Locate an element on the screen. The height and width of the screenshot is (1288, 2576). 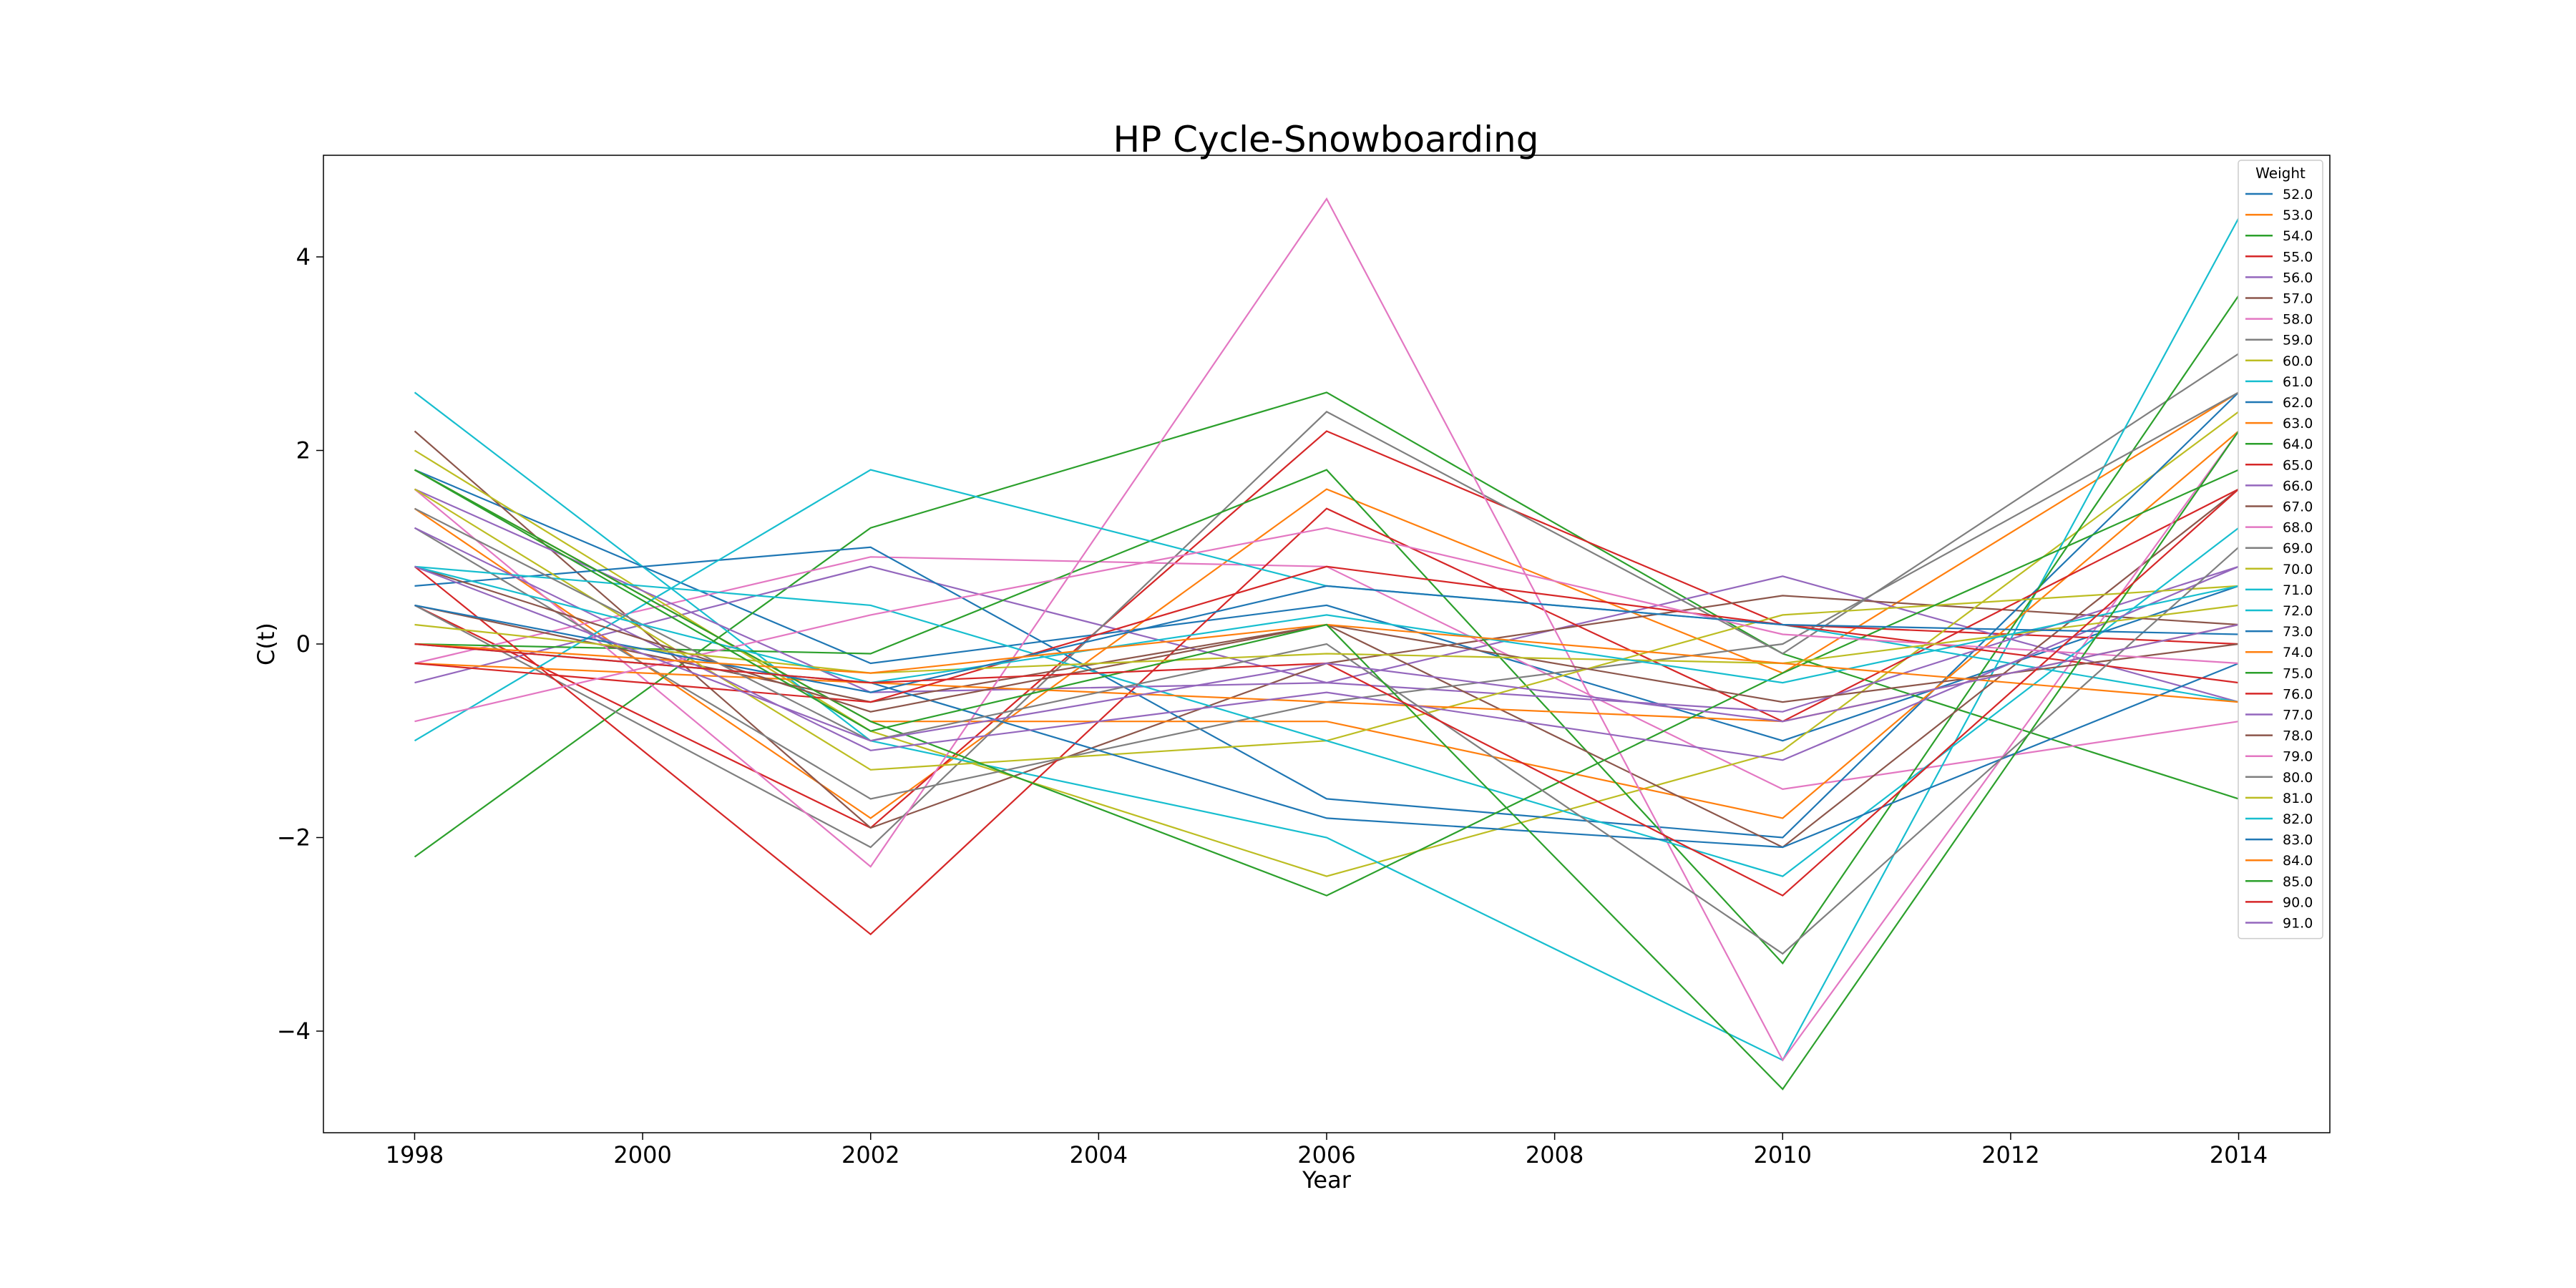
legend-label: 66.0 is located at coordinates (2298, 486).